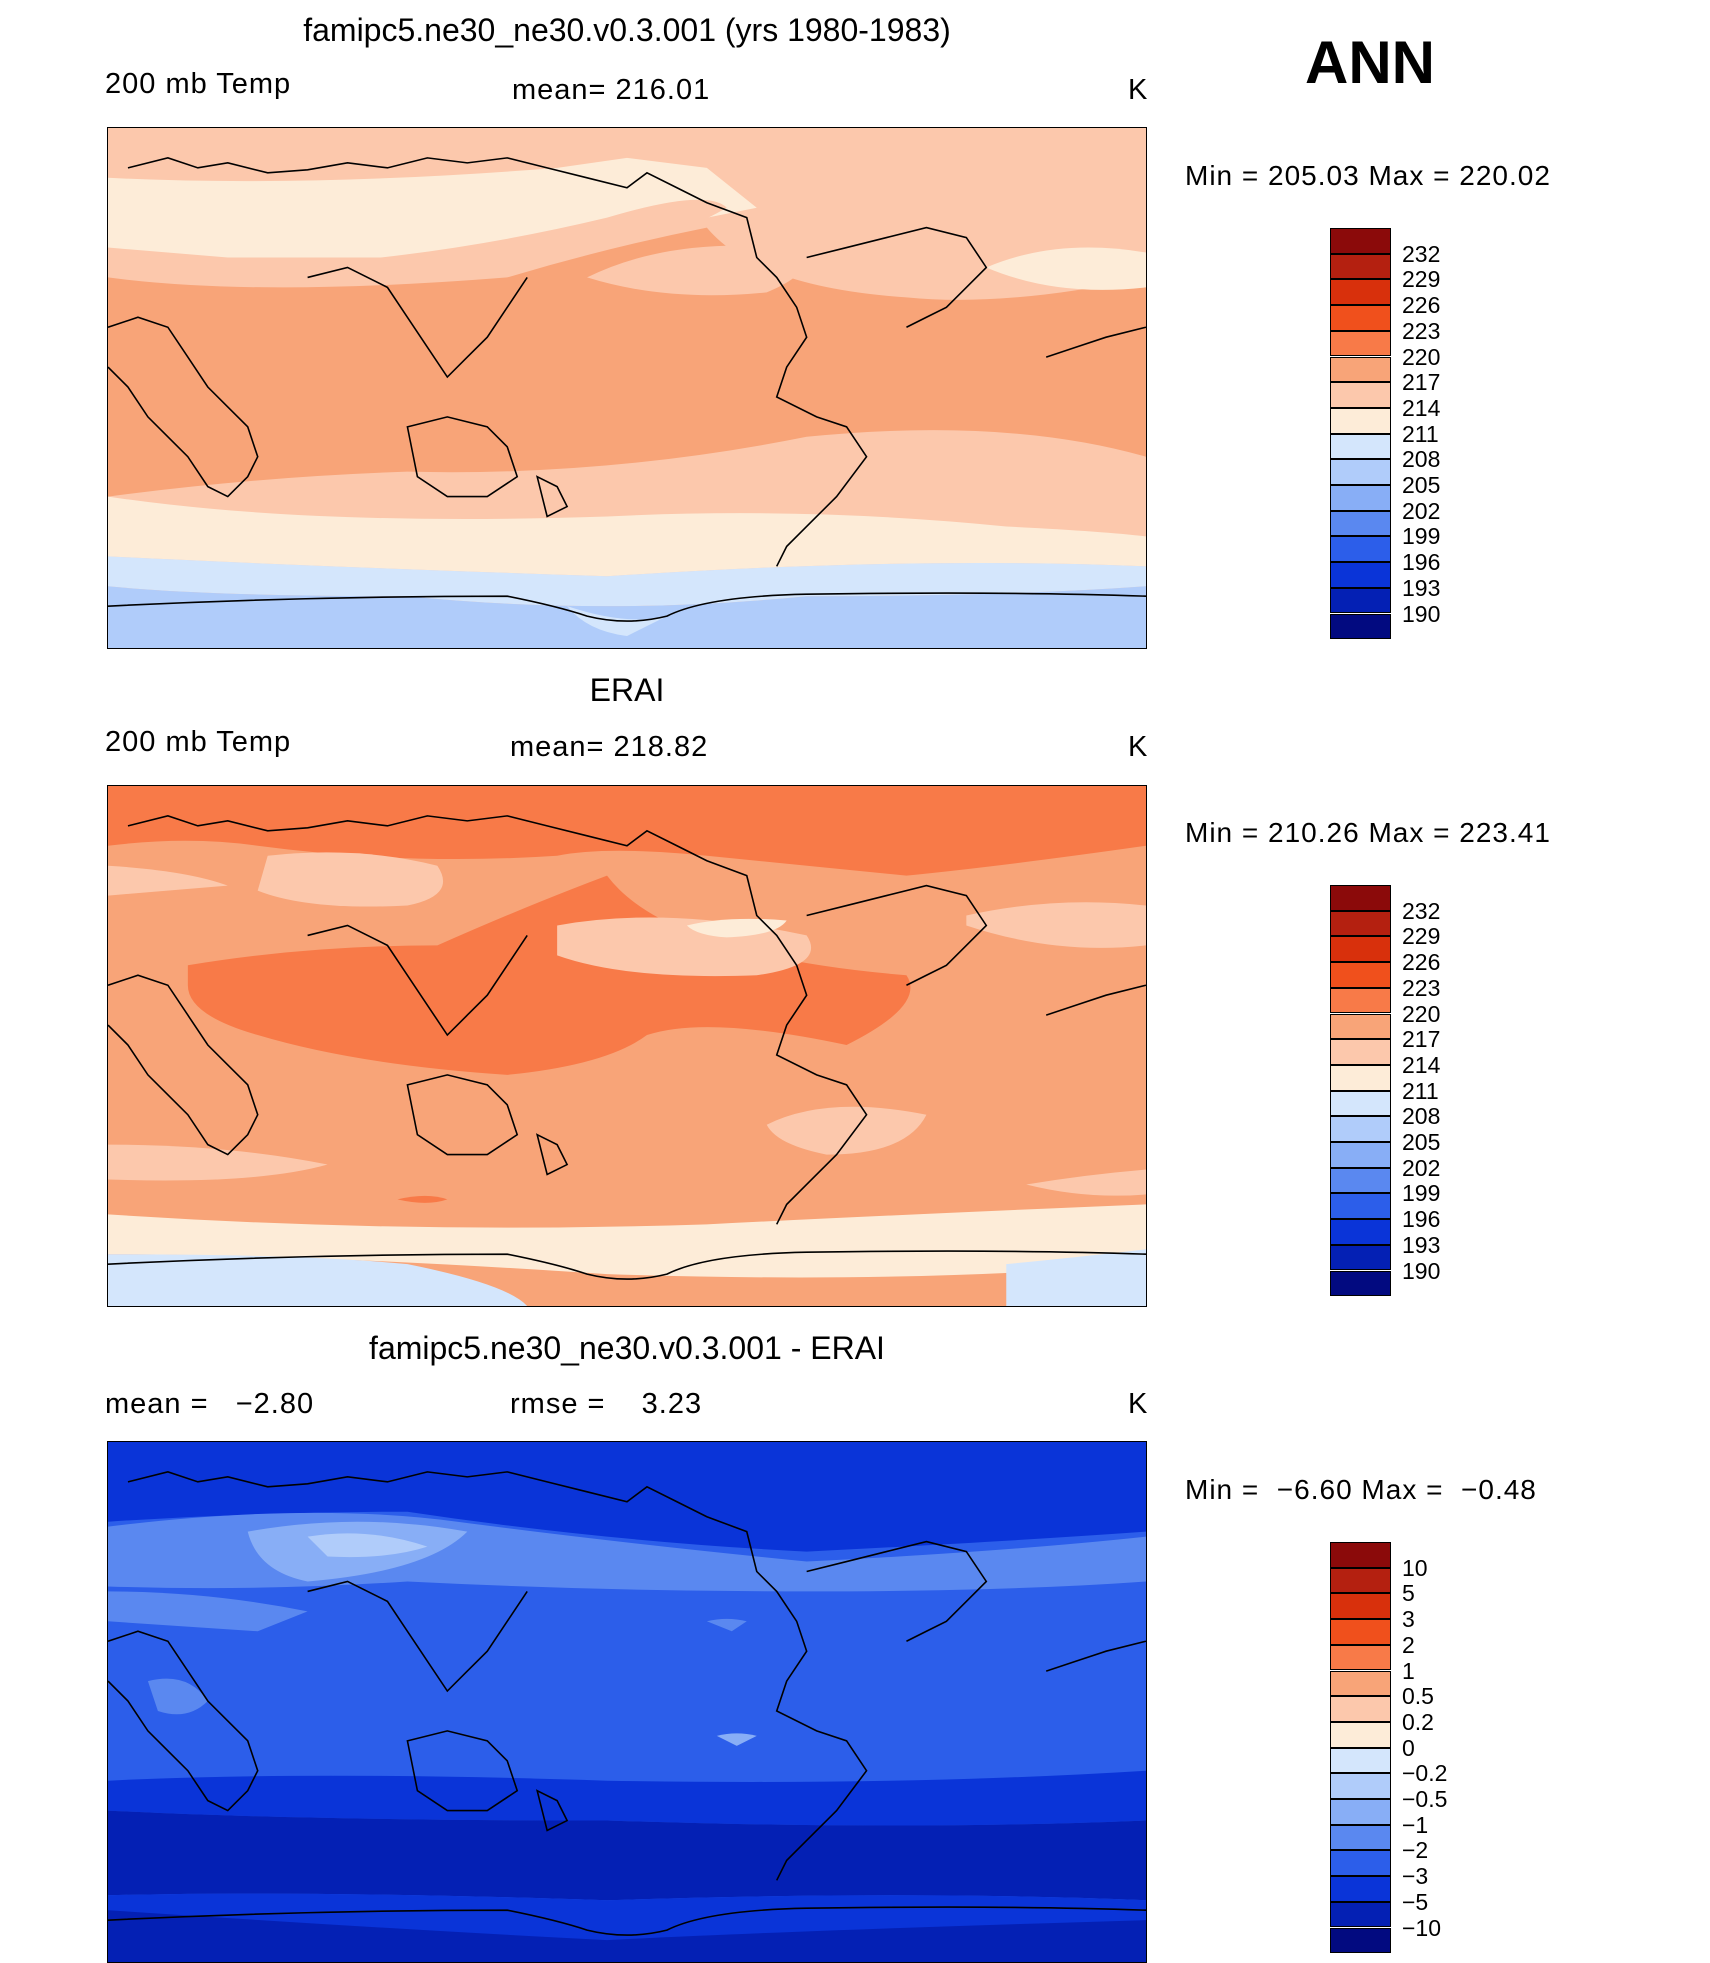 This screenshot has height=1963, width=1710. Describe the element at coordinates (606, 1404) in the screenshot. I see `panel-rmse-label-diff: rmse = 3.23` at that location.